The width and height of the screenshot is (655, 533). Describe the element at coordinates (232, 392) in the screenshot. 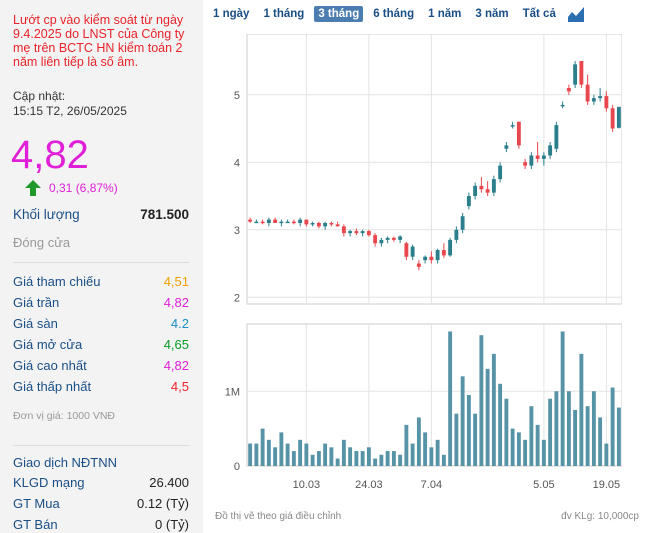

I see `volume-tick-label: 1M` at that location.